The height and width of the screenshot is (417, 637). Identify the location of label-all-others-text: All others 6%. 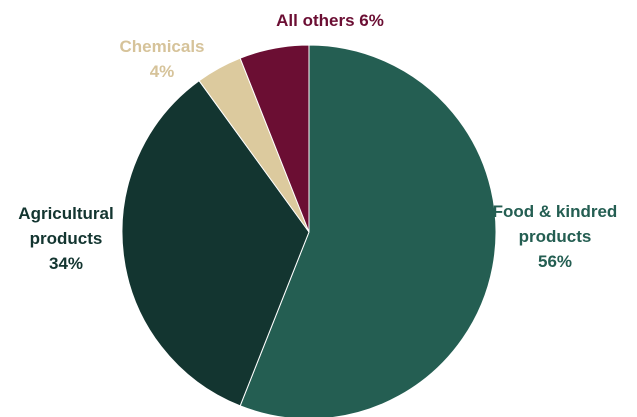
(330, 20).